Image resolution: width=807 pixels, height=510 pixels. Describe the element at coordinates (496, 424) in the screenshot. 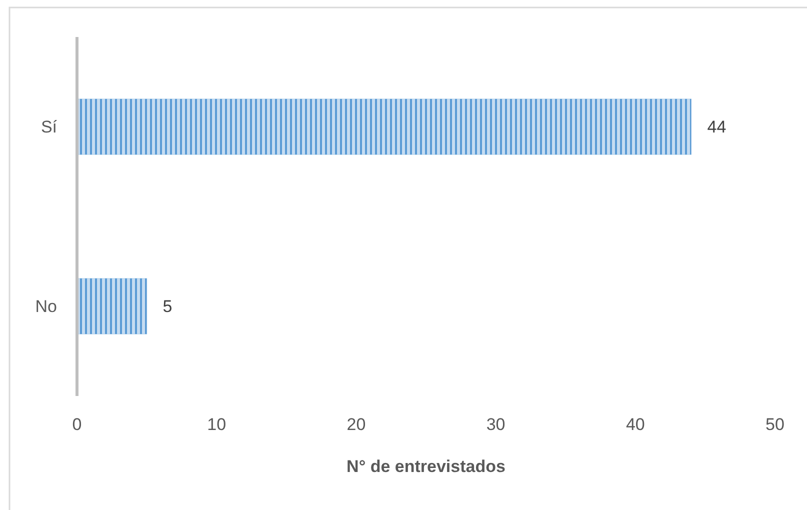

I see `x-tick-label: 30` at that location.